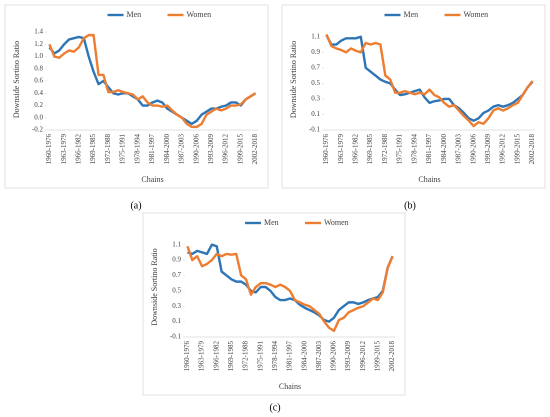 Image resolution: width=550 pixels, height=417 pixels. What do you see at coordinates (38, 32) in the screenshot?
I see `y-tick-label: 1.4` at bounding box center [38, 32].